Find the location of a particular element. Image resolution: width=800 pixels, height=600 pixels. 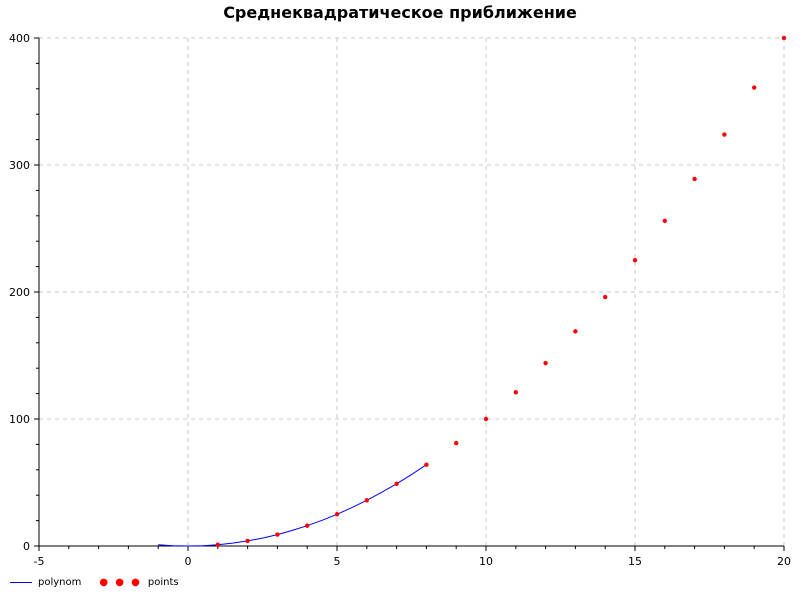

chart-title: Среднеквадратическое приближение is located at coordinates (400, 12).